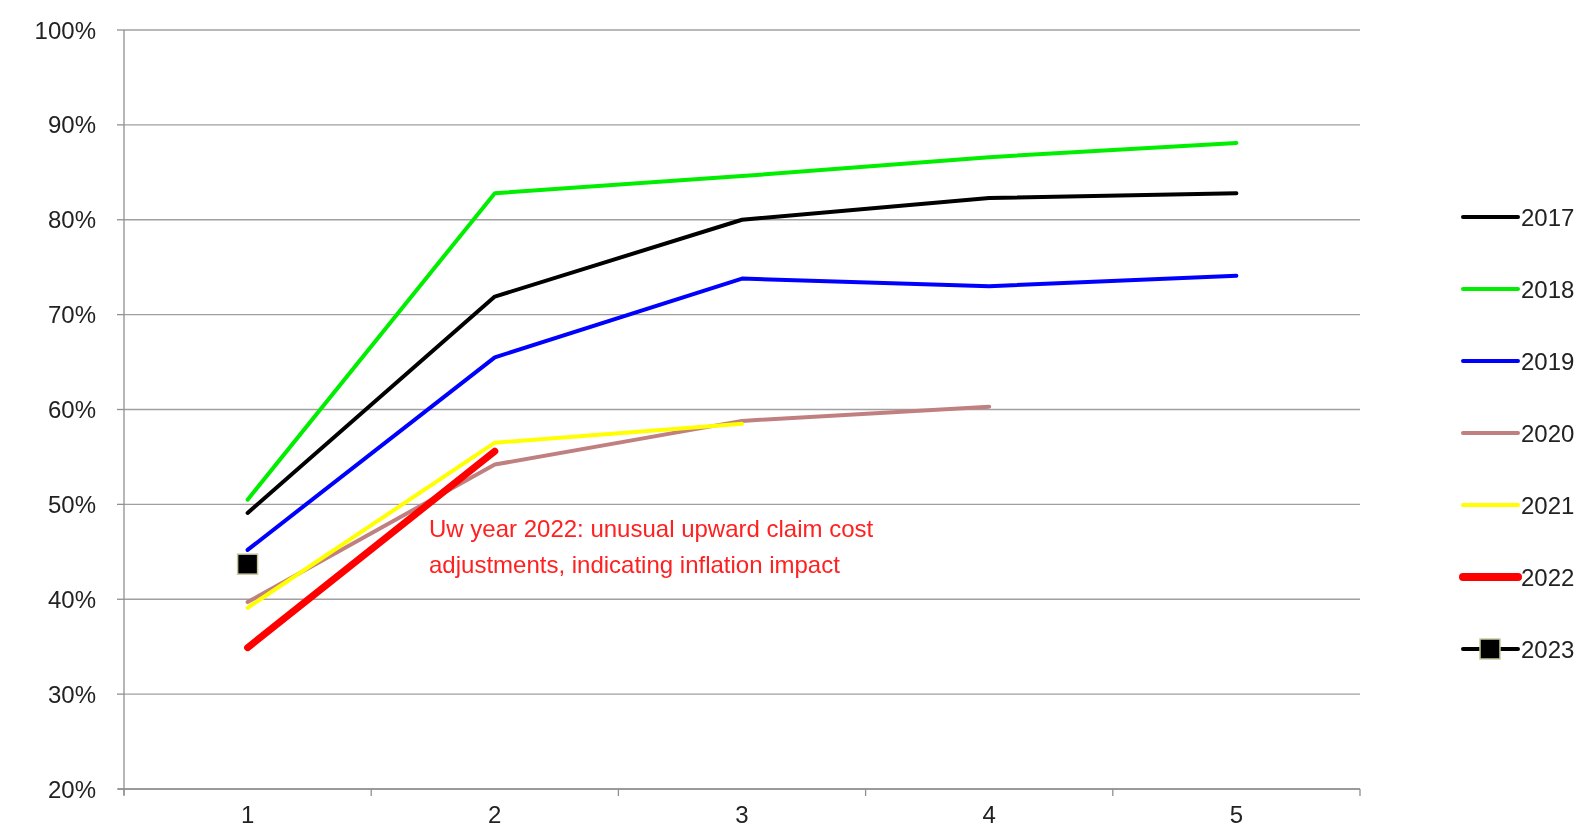 Image resolution: width=1585 pixels, height=838 pixels. I want to click on x-tick-label: 2, so click(495, 814).